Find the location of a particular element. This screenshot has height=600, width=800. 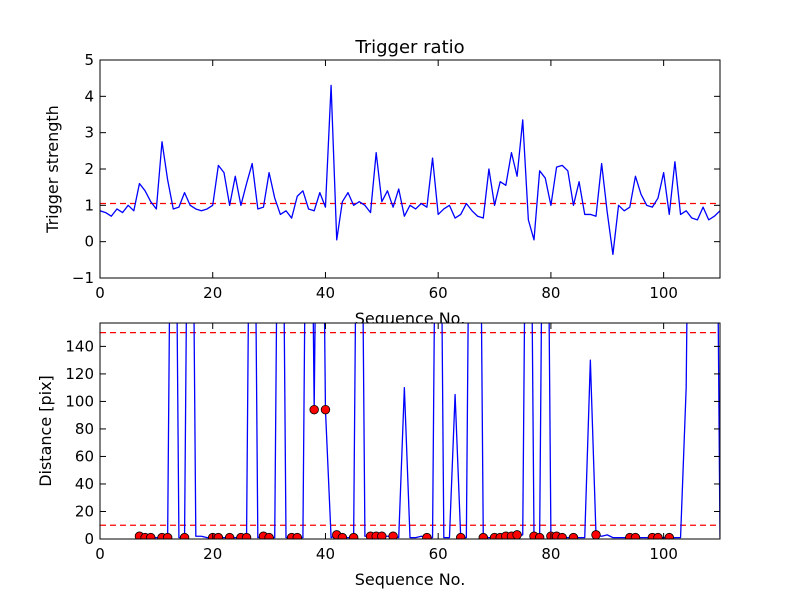

y-tick-label: 5 is located at coordinates (89, 60).